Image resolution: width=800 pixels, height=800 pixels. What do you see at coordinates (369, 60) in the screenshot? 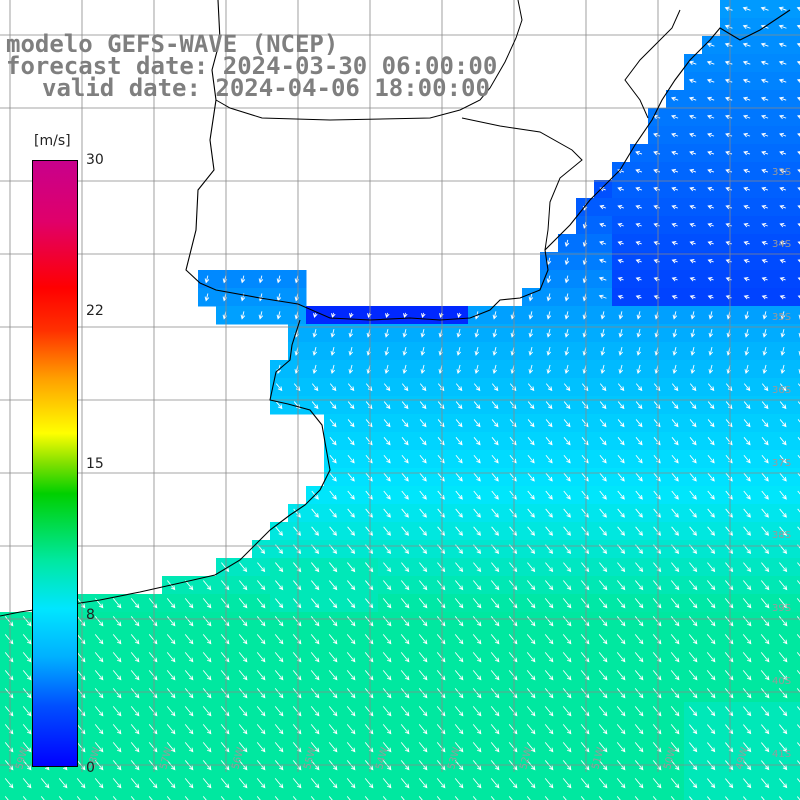
I see `river-border` at bounding box center [369, 60].